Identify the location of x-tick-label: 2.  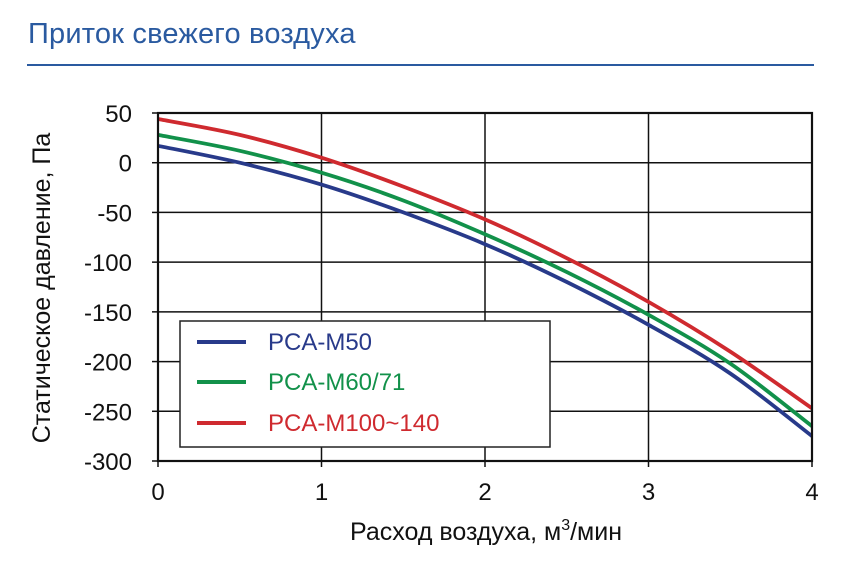
(484, 492).